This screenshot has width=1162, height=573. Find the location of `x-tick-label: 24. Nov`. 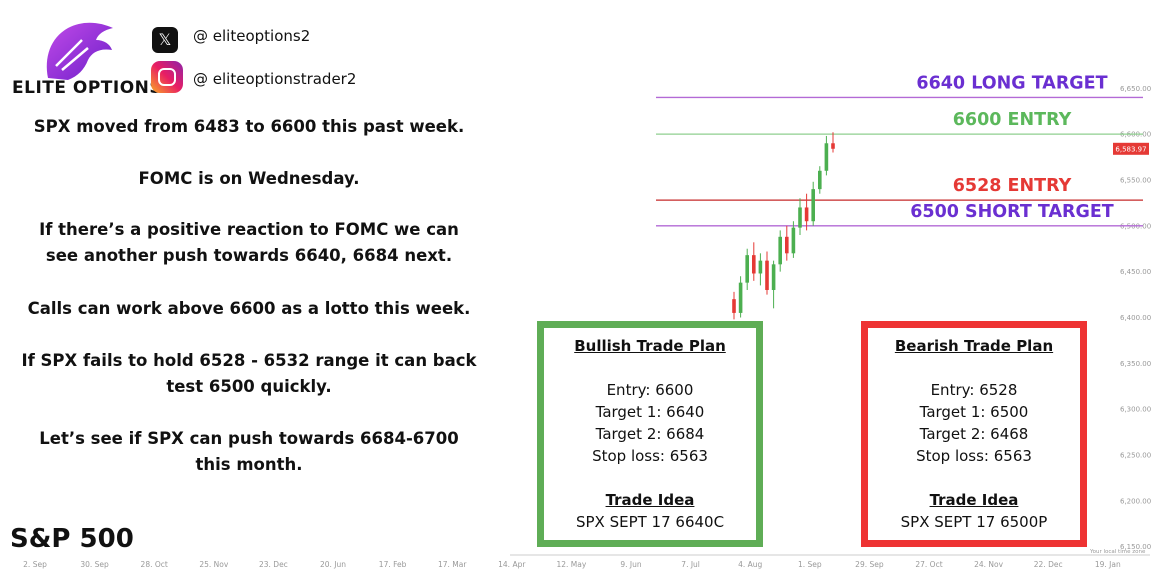

x-tick-label: 24. Nov is located at coordinates (989, 564).